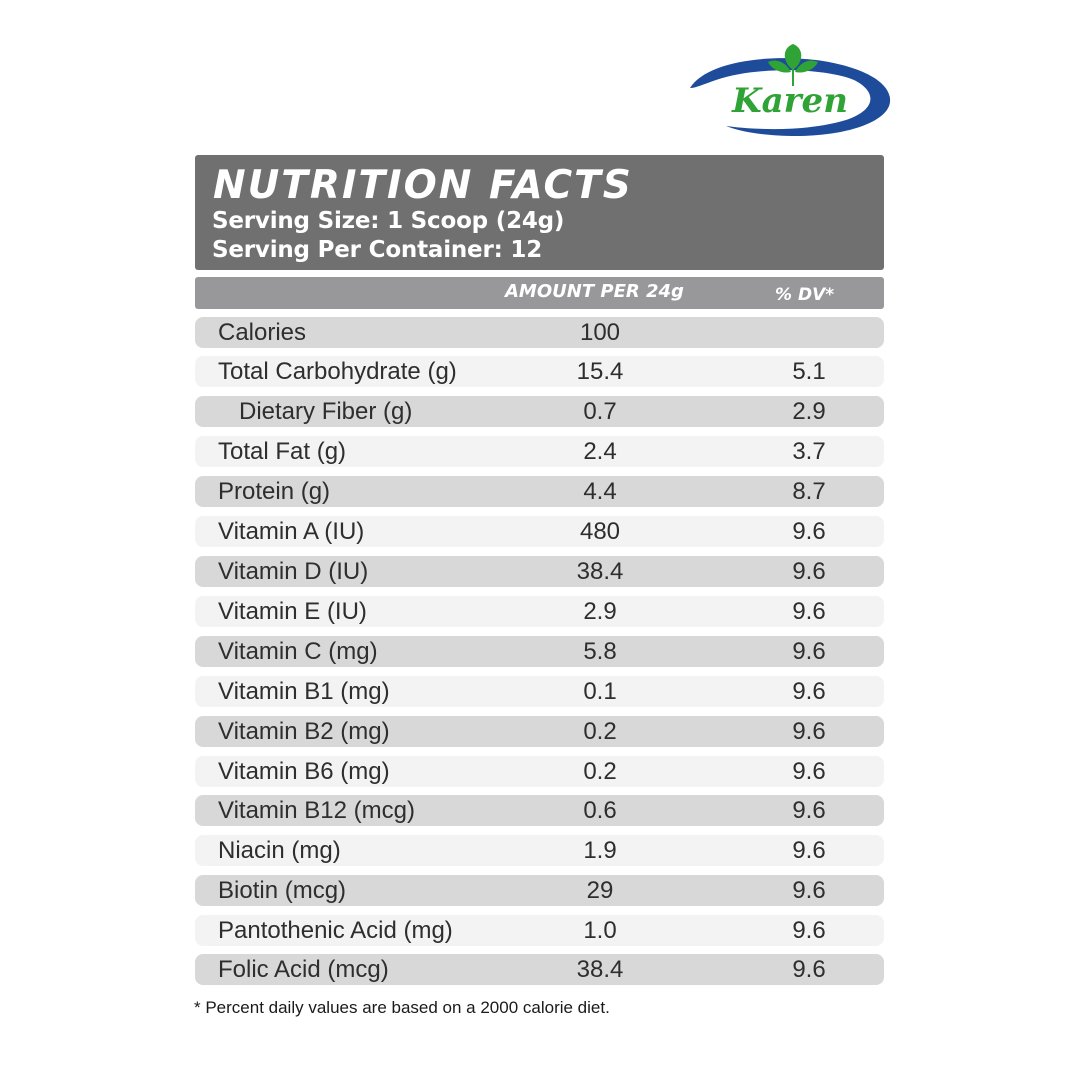  Describe the element at coordinates (805, 295) in the screenshot. I see `dv-column-header: % DV*` at that location.